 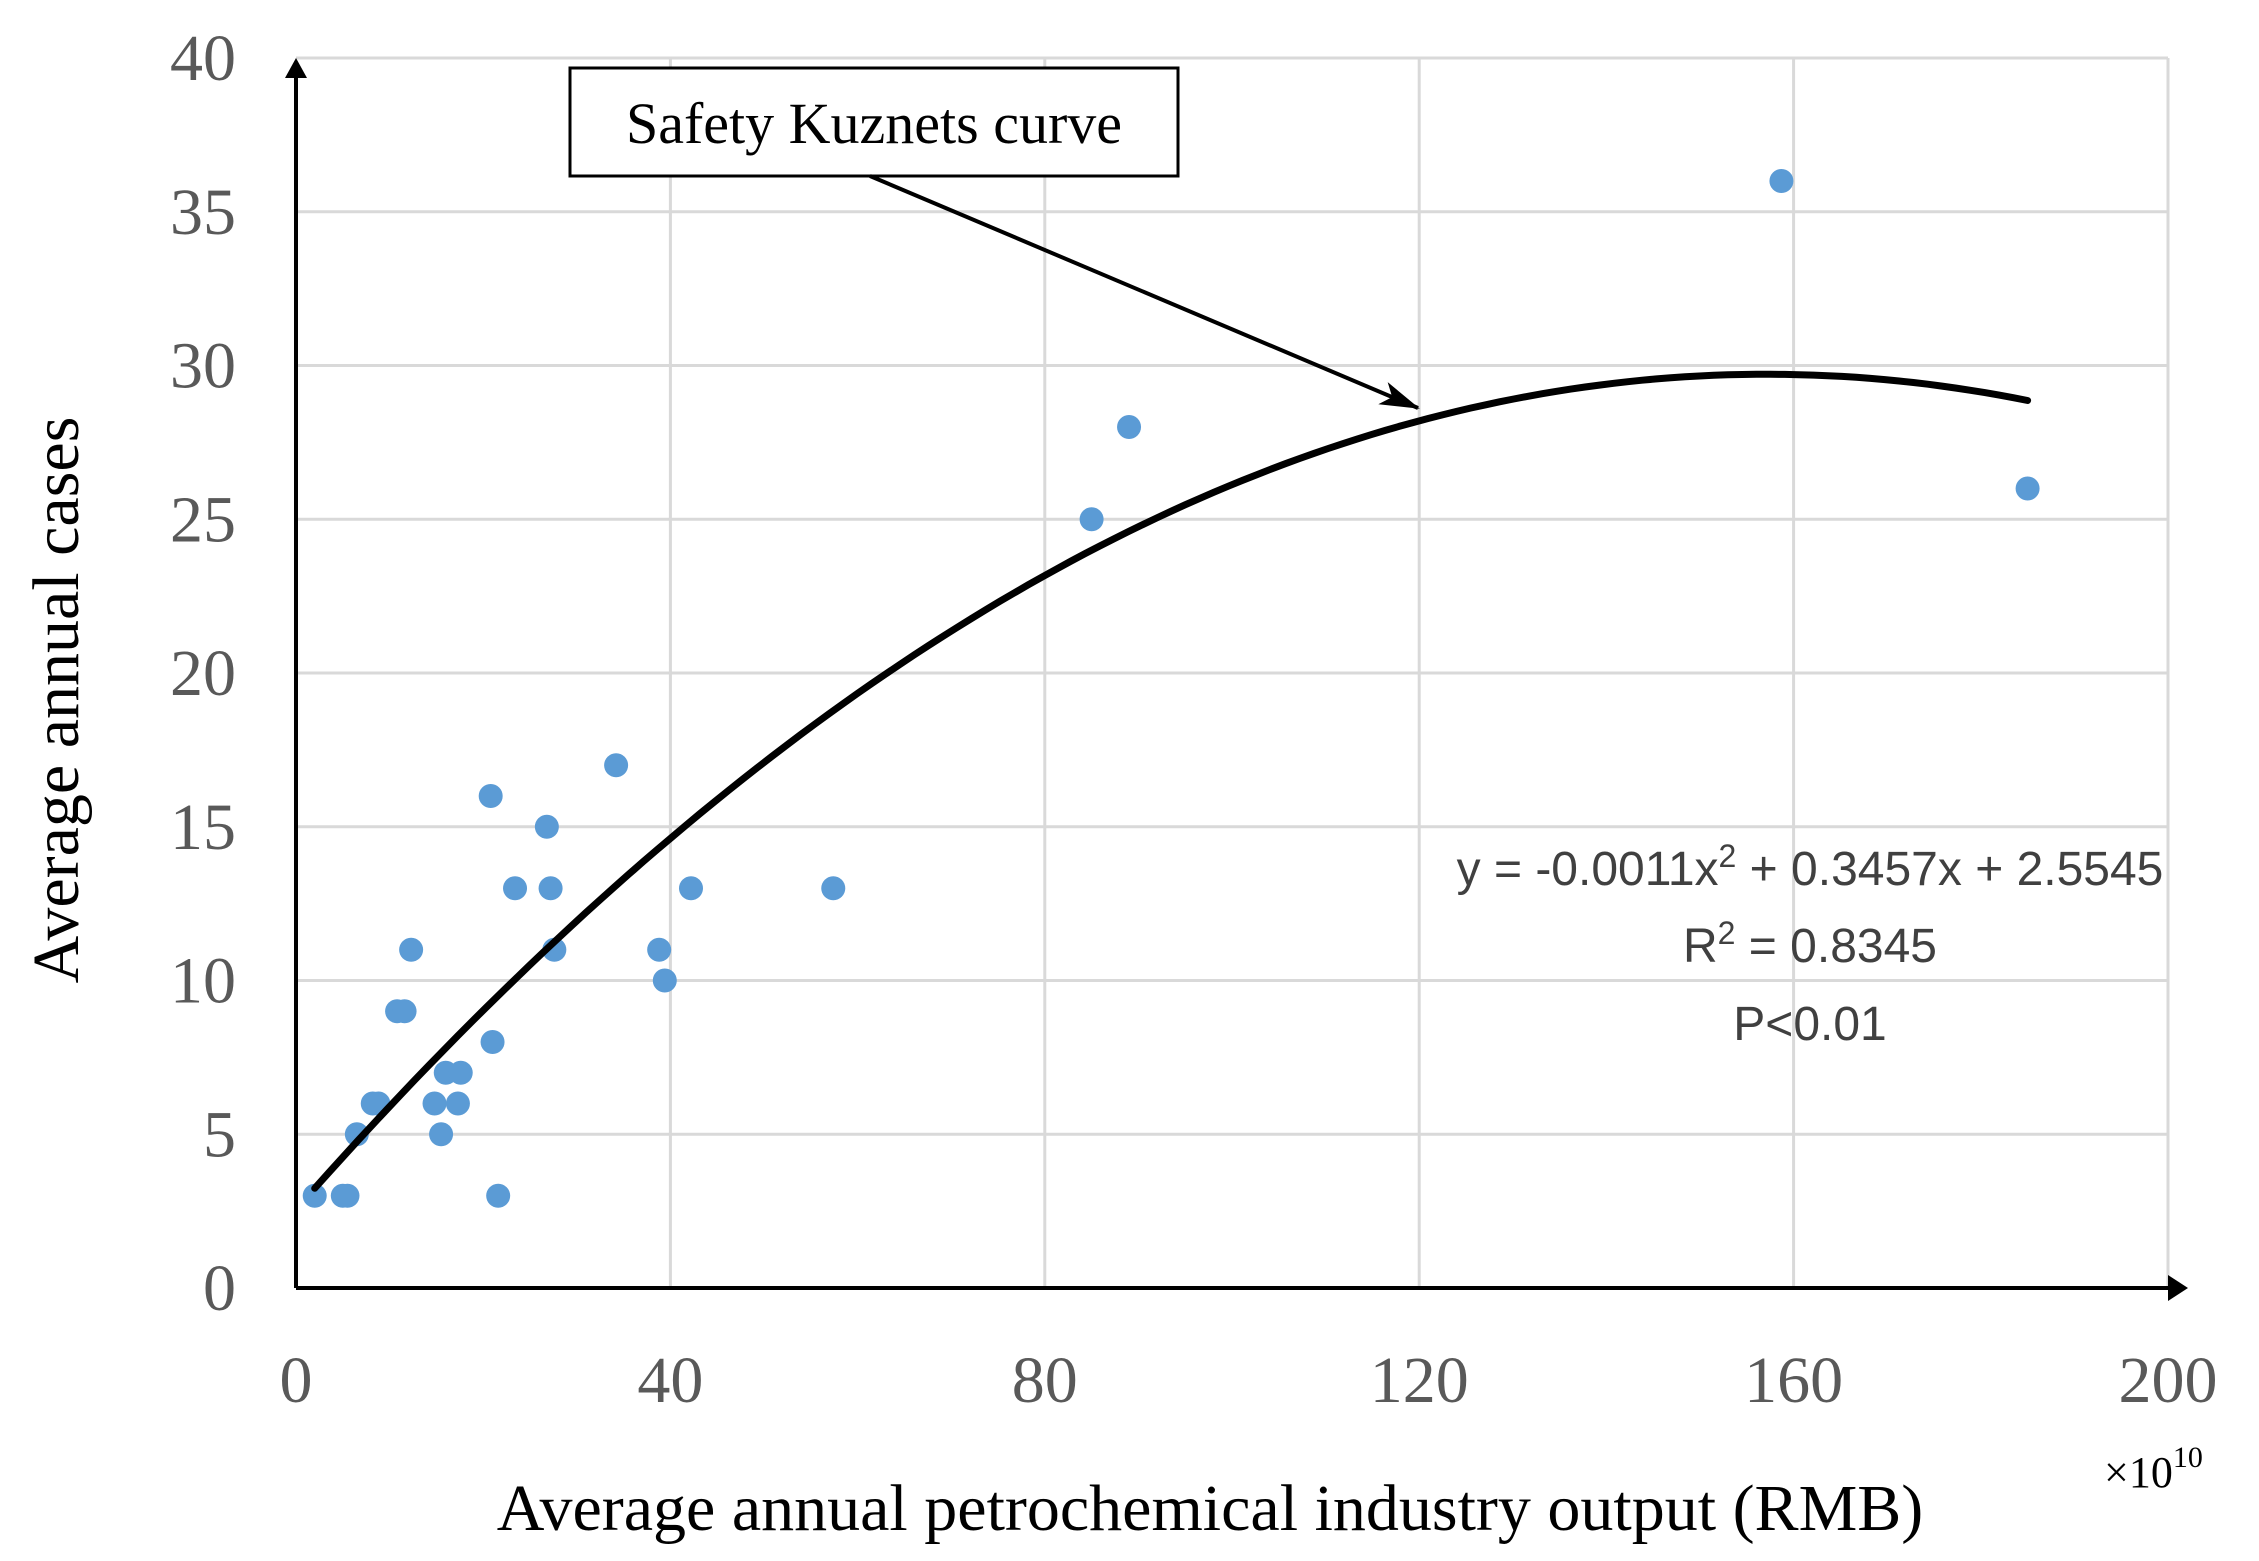 I want to click on y-tick-labels: 0 5 10 15 20 25 30 35 40, so click(x=203, y=673).